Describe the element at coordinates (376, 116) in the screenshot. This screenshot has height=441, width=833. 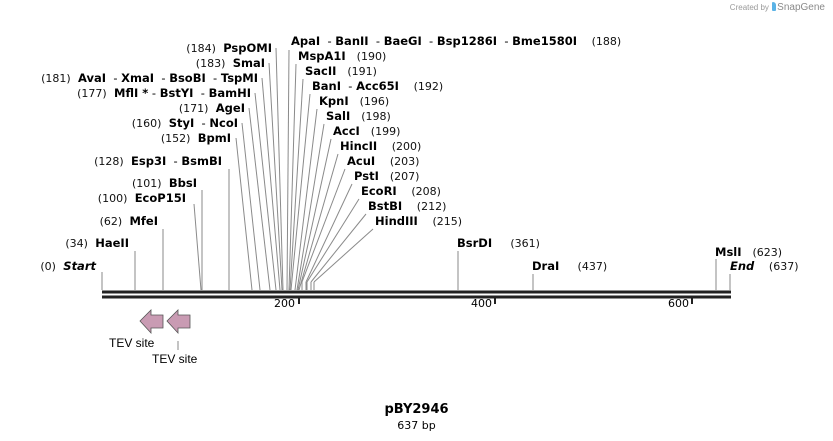
I see `site-position: (198)` at that location.